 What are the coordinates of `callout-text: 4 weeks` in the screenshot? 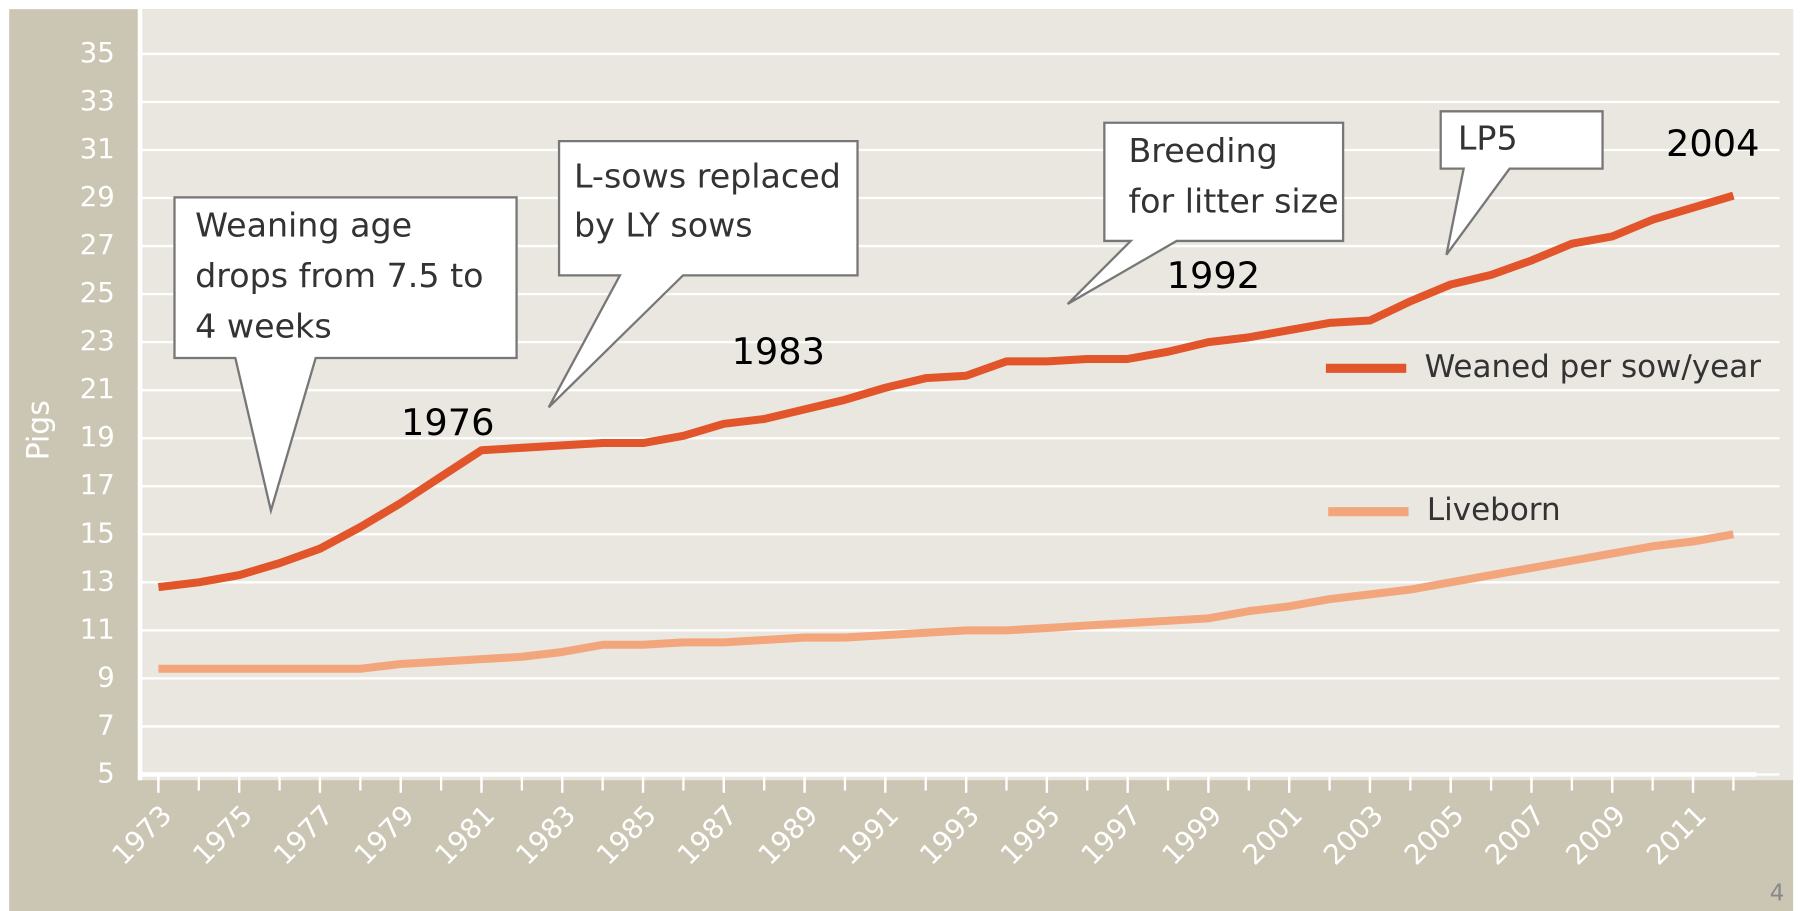 It's located at (263, 326).